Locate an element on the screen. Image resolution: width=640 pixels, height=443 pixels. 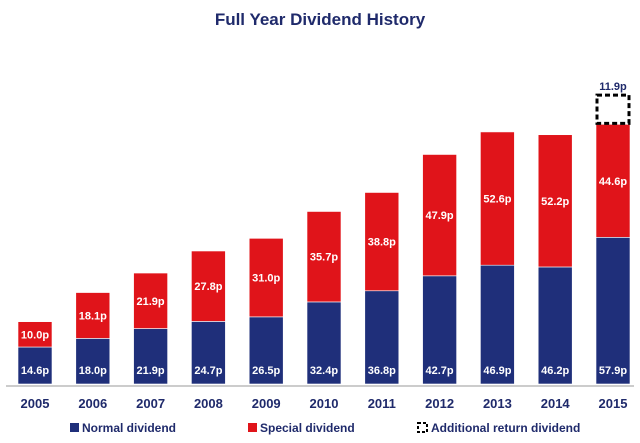
legend-item-additional: Additional return dividend is located at coordinates (498, 428).